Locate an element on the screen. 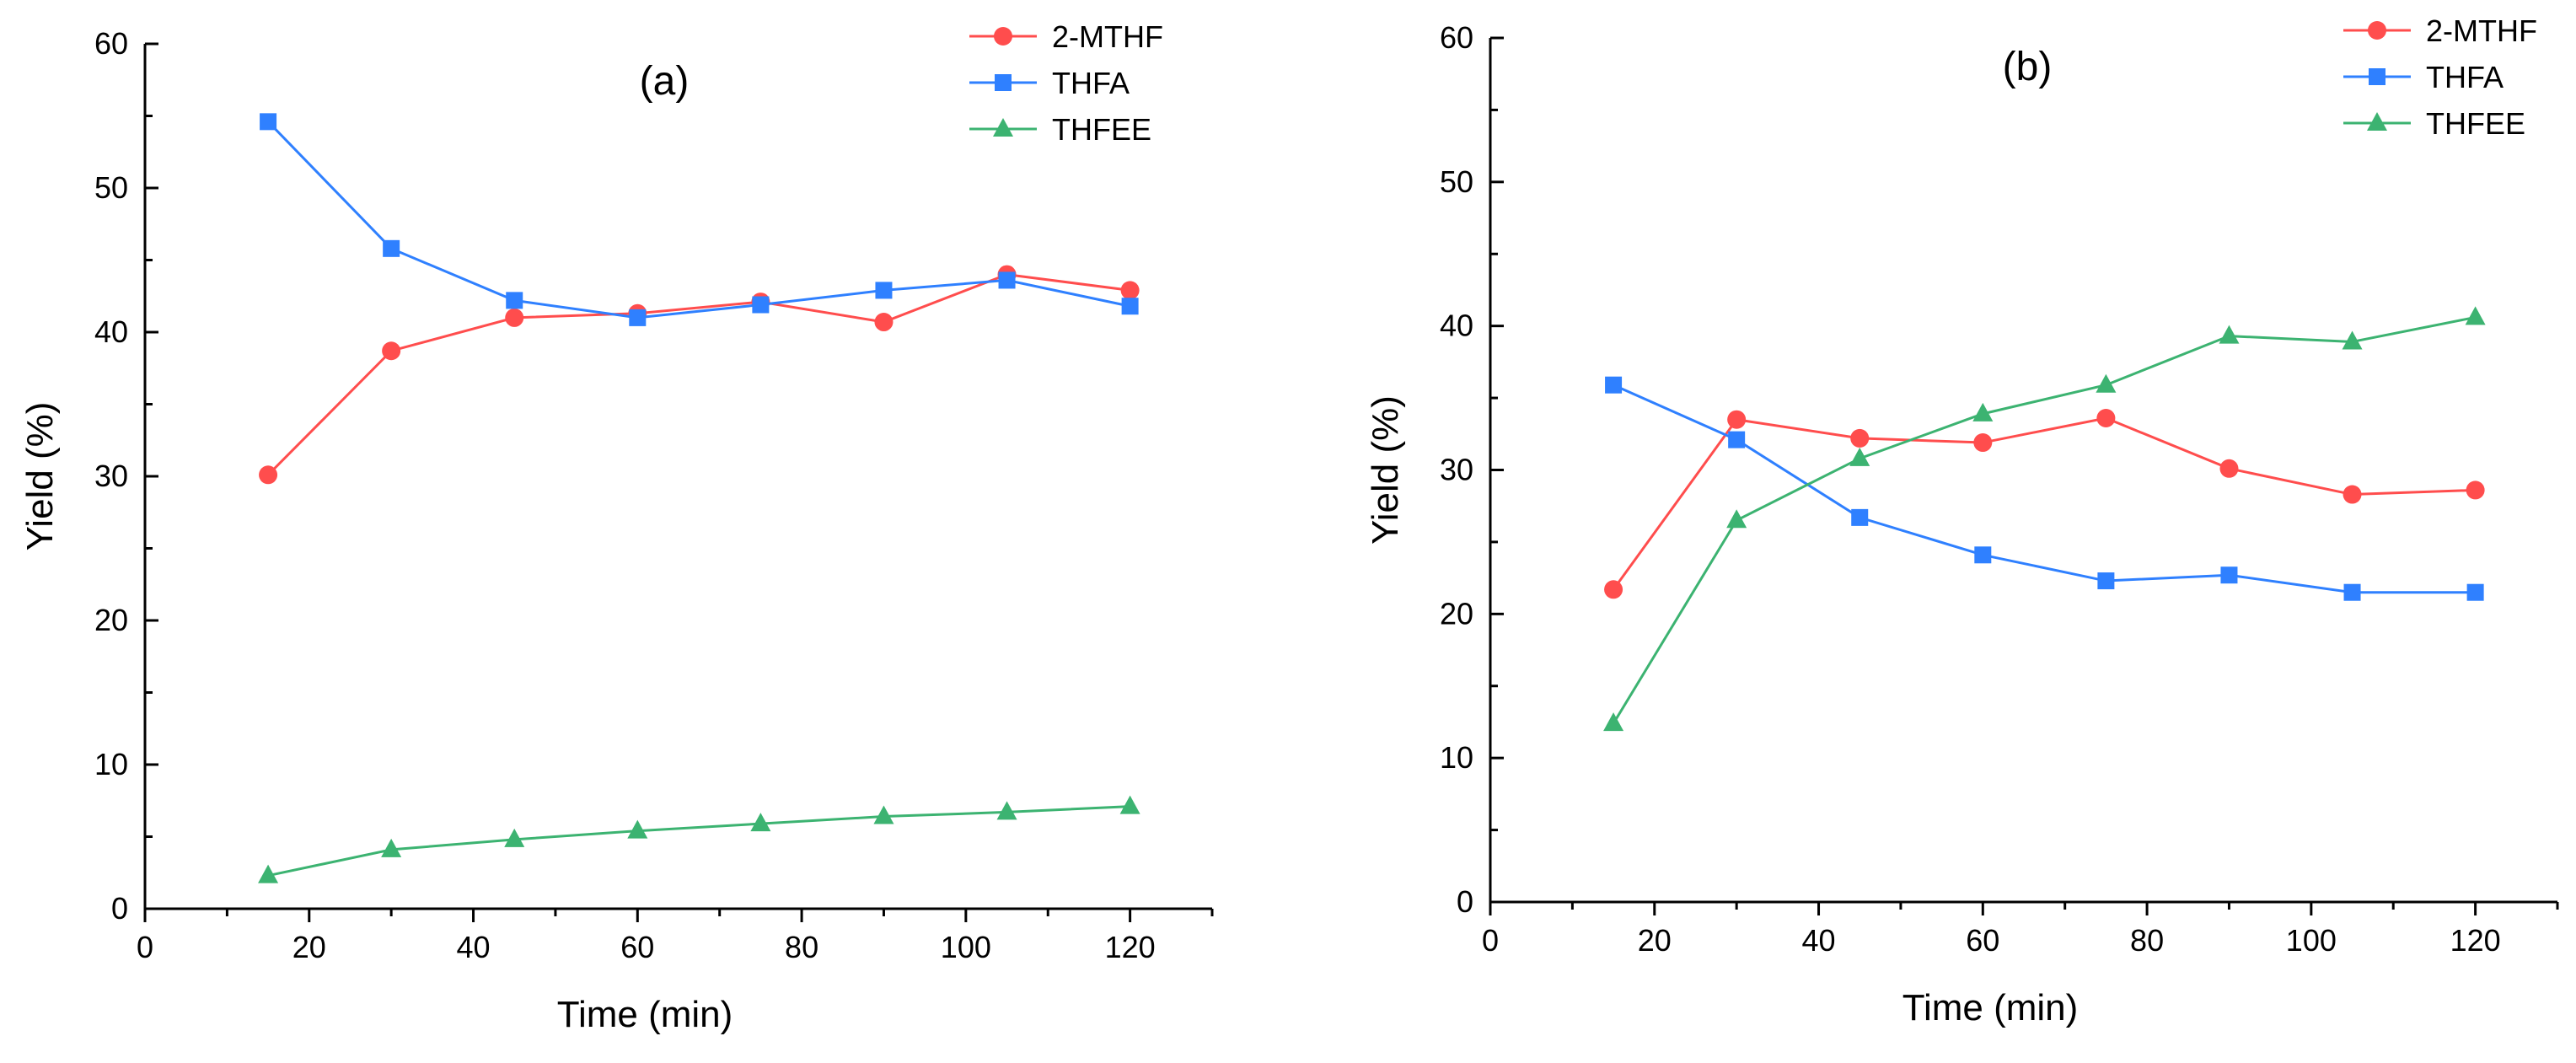 Image resolution: width=2576 pixels, height=1063 pixels. y-tick-label: 20 is located at coordinates (1456, 613).